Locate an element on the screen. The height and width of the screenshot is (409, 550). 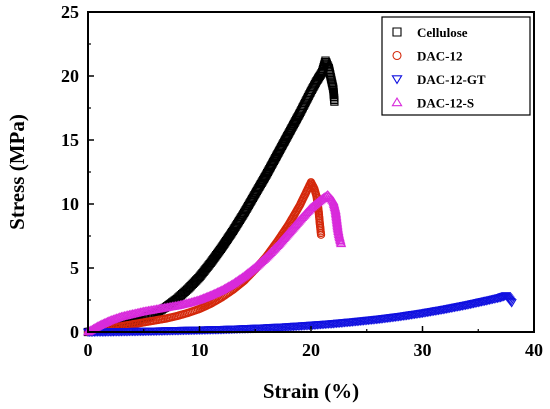
x-tick-label: 30 is located at coordinates (423, 350).